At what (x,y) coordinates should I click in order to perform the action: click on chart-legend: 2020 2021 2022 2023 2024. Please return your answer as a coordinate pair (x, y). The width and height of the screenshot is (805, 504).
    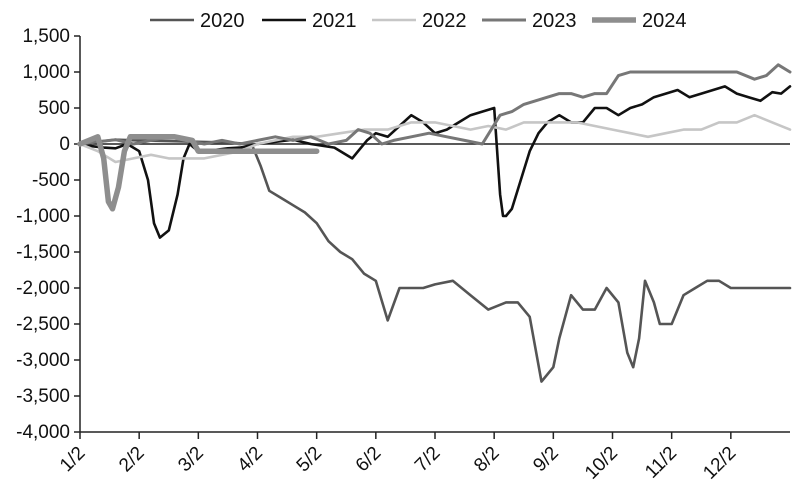
    Looking at the image, I should click on (418, 21).